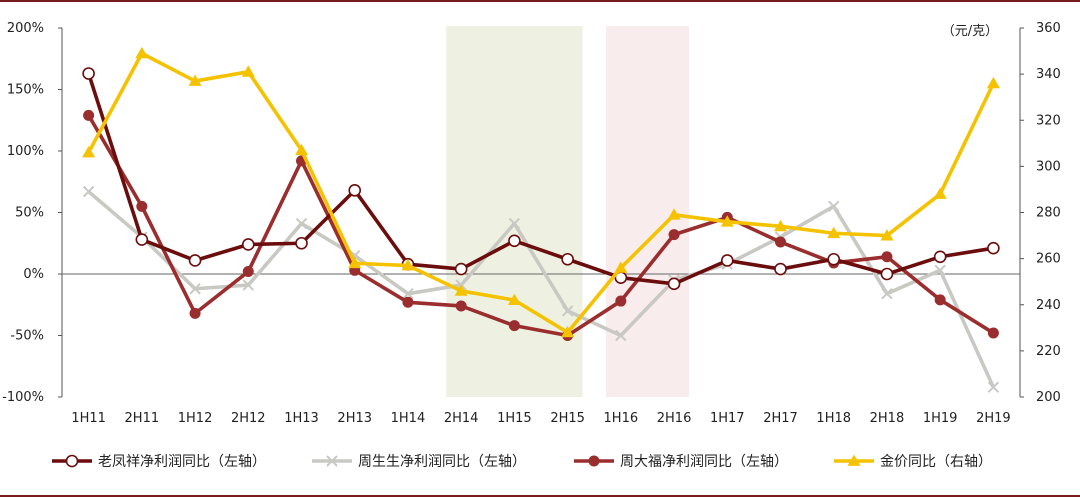 This screenshot has height=497, width=1080. I want to click on legend-item: 老凤祥净利润同比（左轴）, so click(159, 462).